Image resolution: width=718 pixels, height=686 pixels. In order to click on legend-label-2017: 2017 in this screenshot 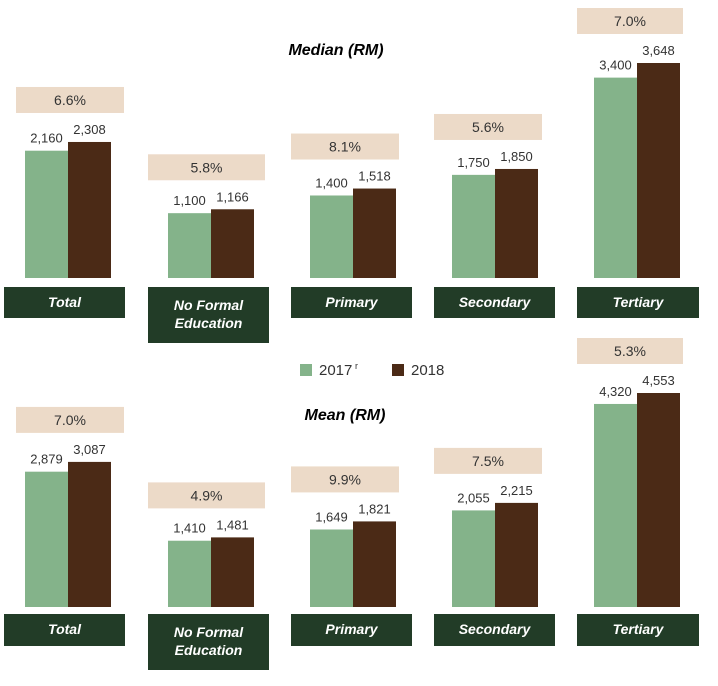, I will do `click(335, 370)`.